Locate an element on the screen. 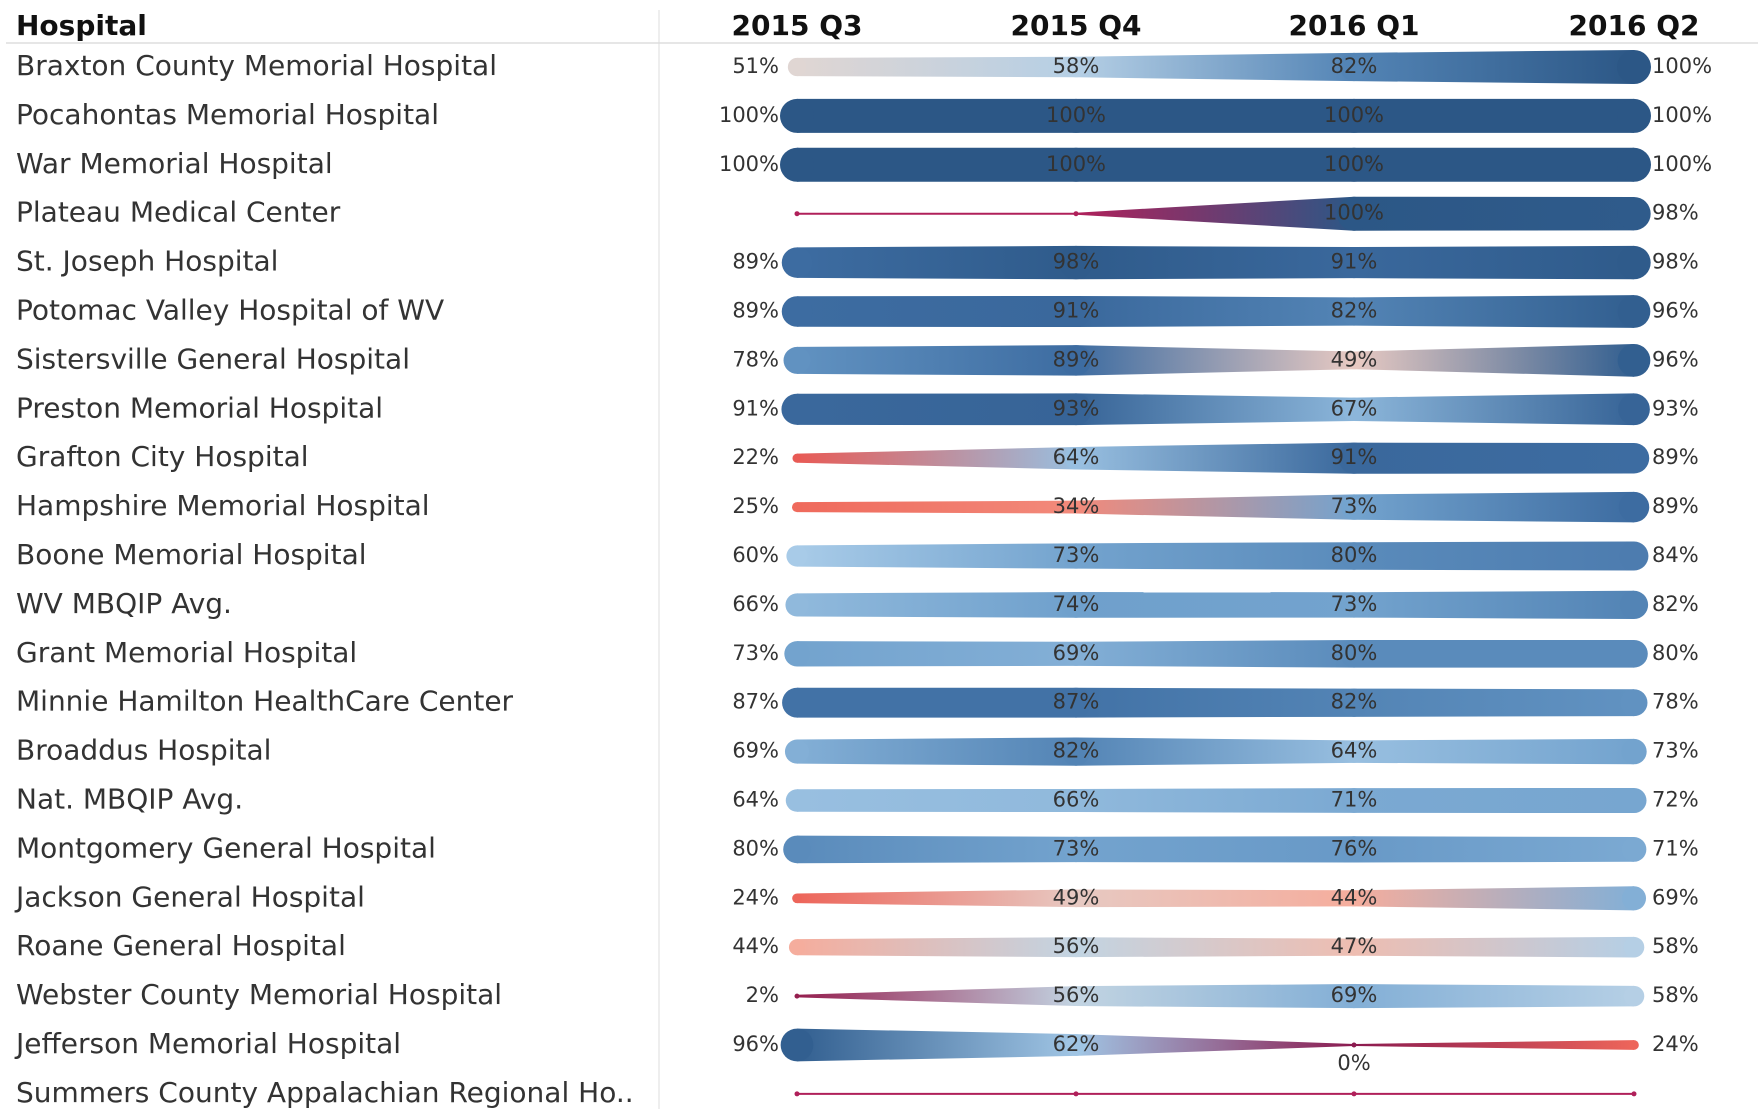 The image size is (1758, 1109). value-label: 74% is located at coordinates (1076, 604).